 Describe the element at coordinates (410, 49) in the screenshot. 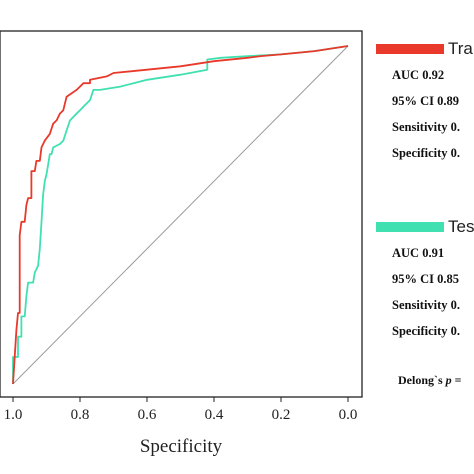

I see `legend-swatch-training` at that location.